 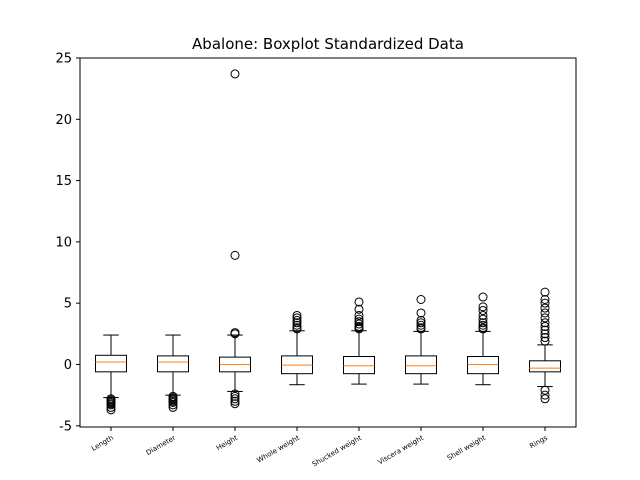 What do you see at coordinates (63, 120) in the screenshot?
I see `y-tick-label: 20` at bounding box center [63, 120].